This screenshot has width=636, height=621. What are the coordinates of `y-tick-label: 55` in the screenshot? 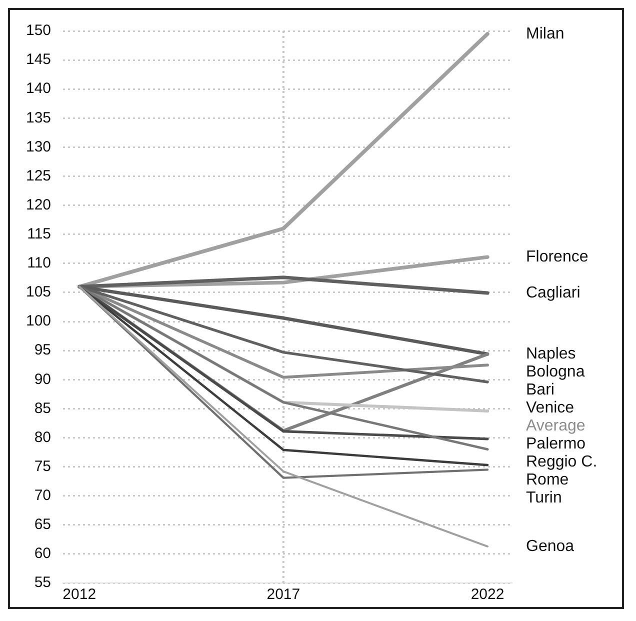 It's located at (43, 583).